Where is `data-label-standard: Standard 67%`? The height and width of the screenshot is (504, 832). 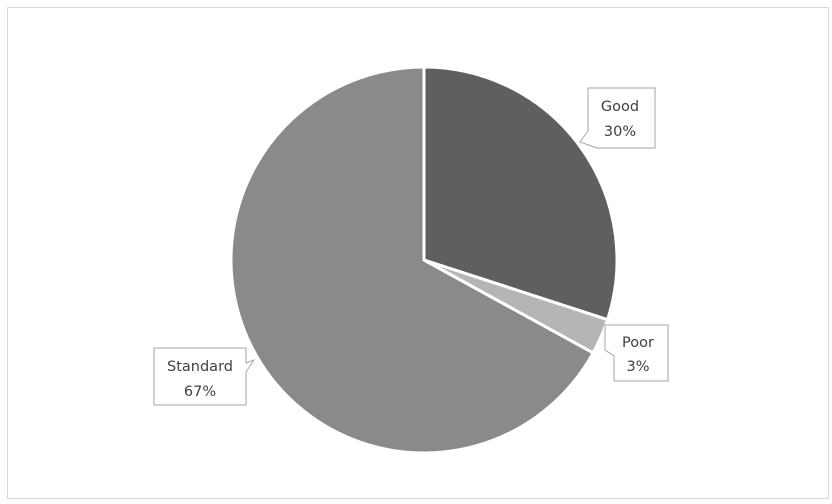 data-label-standard: Standard 67% is located at coordinates (204, 376).